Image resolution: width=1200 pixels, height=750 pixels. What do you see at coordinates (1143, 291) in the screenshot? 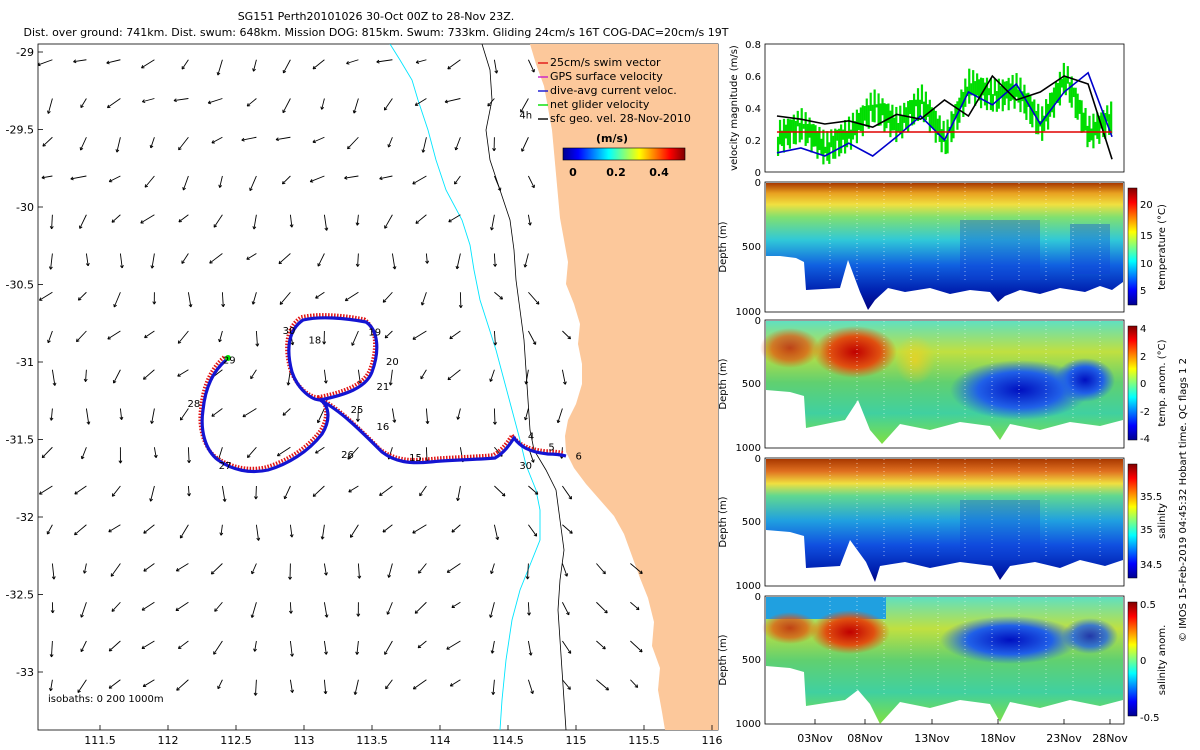
I see `temp-cb-tick-3: 5` at bounding box center [1143, 291].